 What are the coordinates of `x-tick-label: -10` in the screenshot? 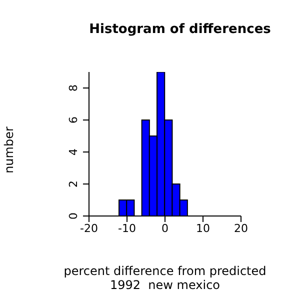 It's located at (127, 228).